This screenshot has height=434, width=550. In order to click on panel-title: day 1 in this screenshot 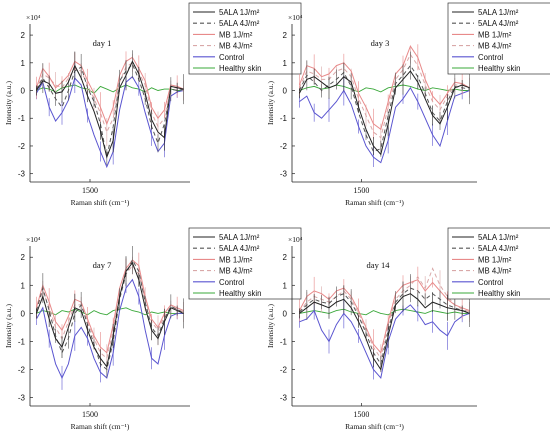, I will do `click(102, 43)`.